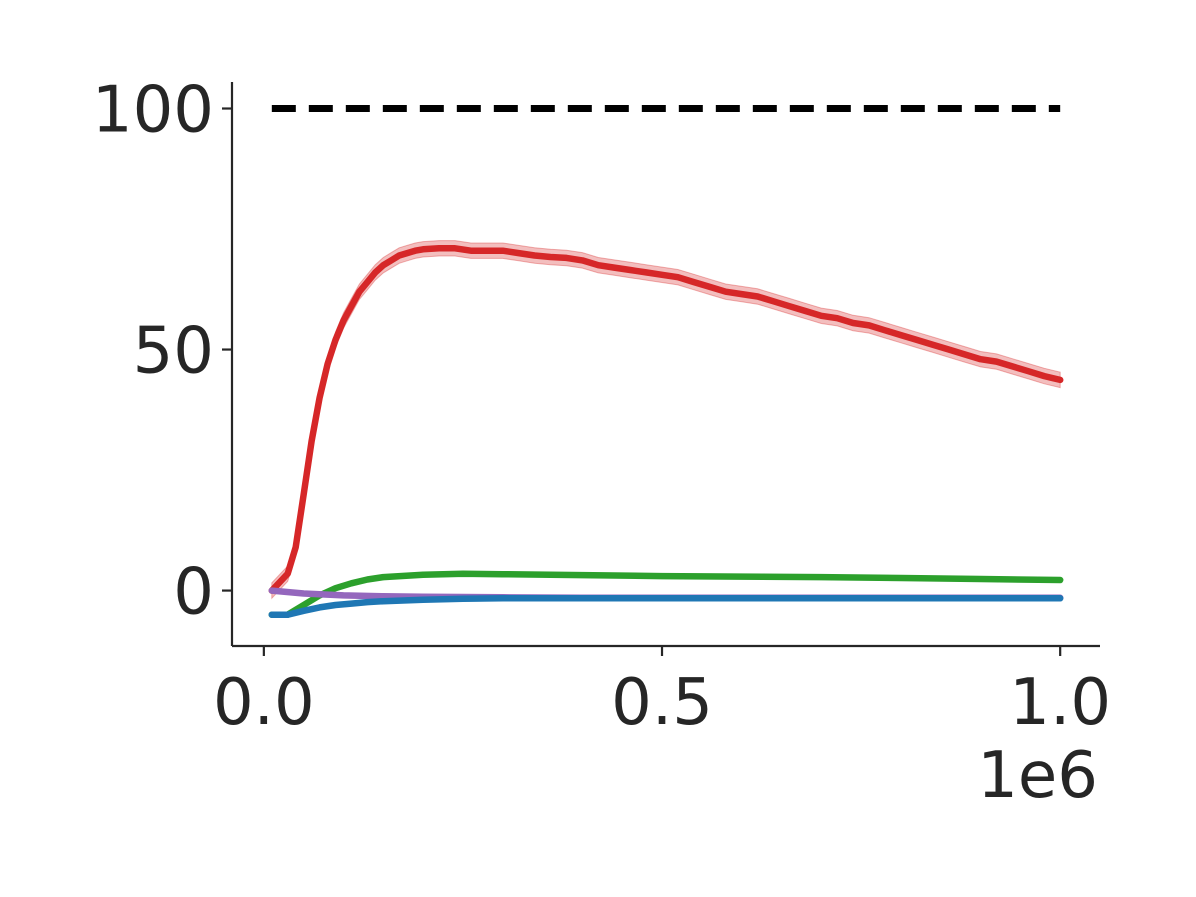  Describe the element at coordinates (1037, 776) in the screenshot. I see `x-axis-offset-label: 1e6` at that location.